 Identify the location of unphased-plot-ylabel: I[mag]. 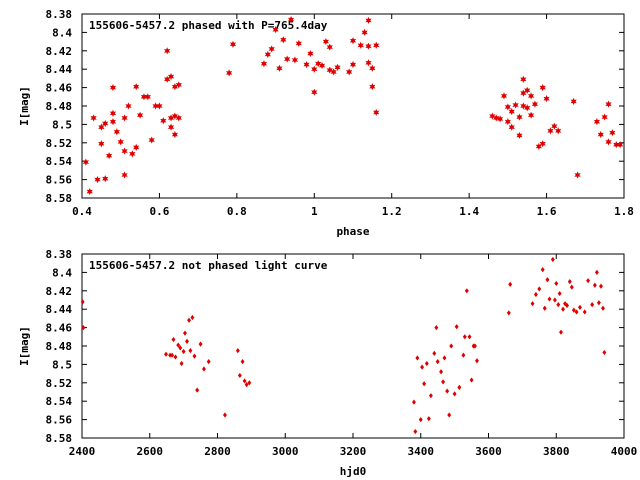
(24, 346).